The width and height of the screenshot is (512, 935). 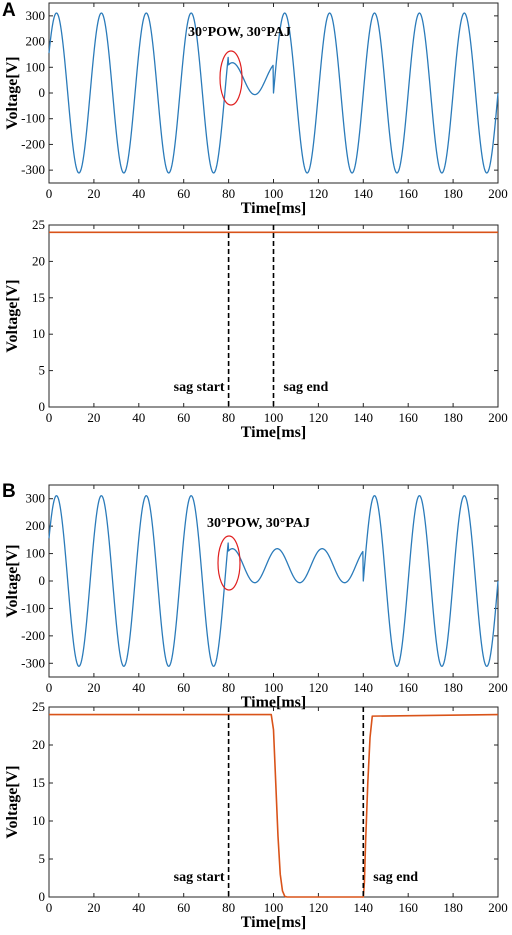 What do you see at coordinates (9, 491) in the screenshot?
I see `panel-label-b: B` at bounding box center [9, 491].